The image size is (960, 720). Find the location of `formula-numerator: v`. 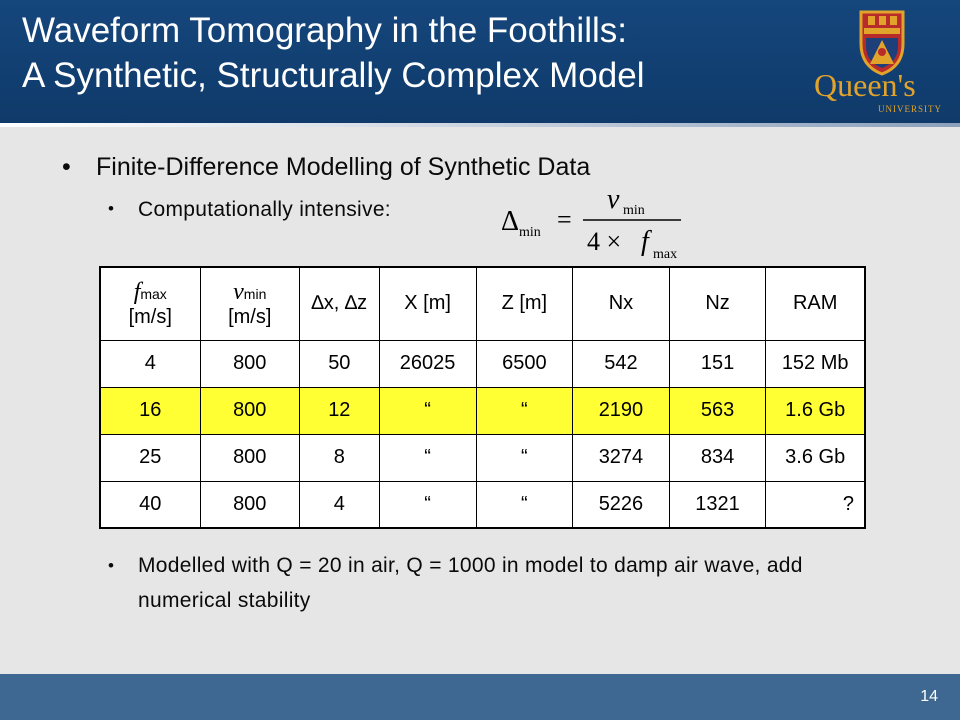

formula-numerator: v is located at coordinates (613, 199).